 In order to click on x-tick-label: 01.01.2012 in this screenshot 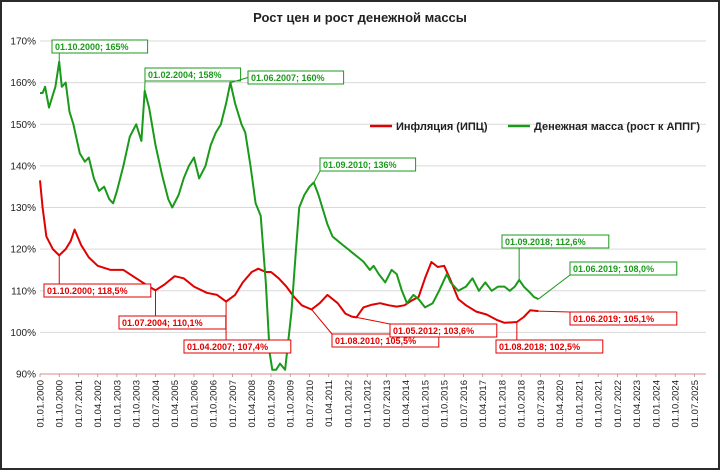, I will do `click(348, 404)`.